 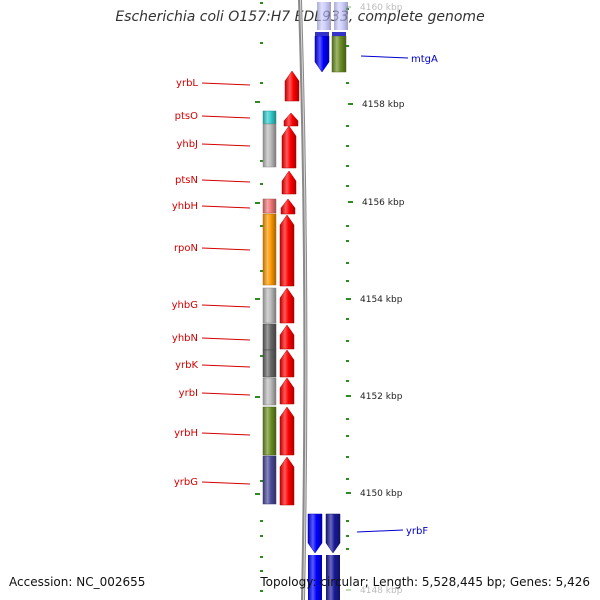 I want to click on scale-label: 4154 kbp, so click(x=381, y=300).